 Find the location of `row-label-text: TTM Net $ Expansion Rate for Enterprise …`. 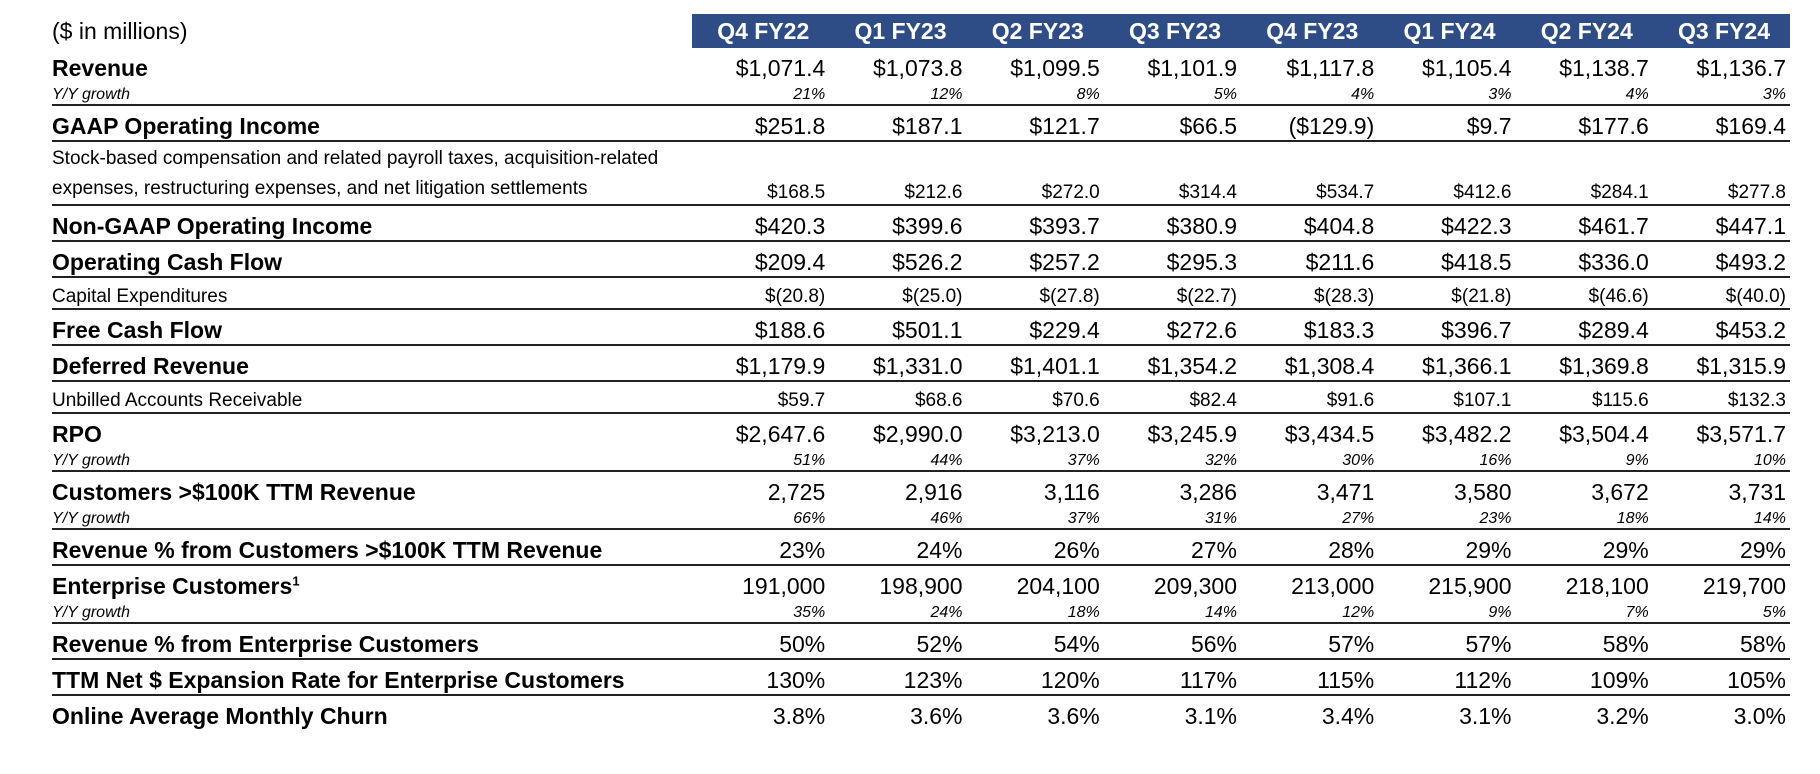

row-label-text: TTM Net $ Expansion Rate for Enterprise … is located at coordinates (338, 680).